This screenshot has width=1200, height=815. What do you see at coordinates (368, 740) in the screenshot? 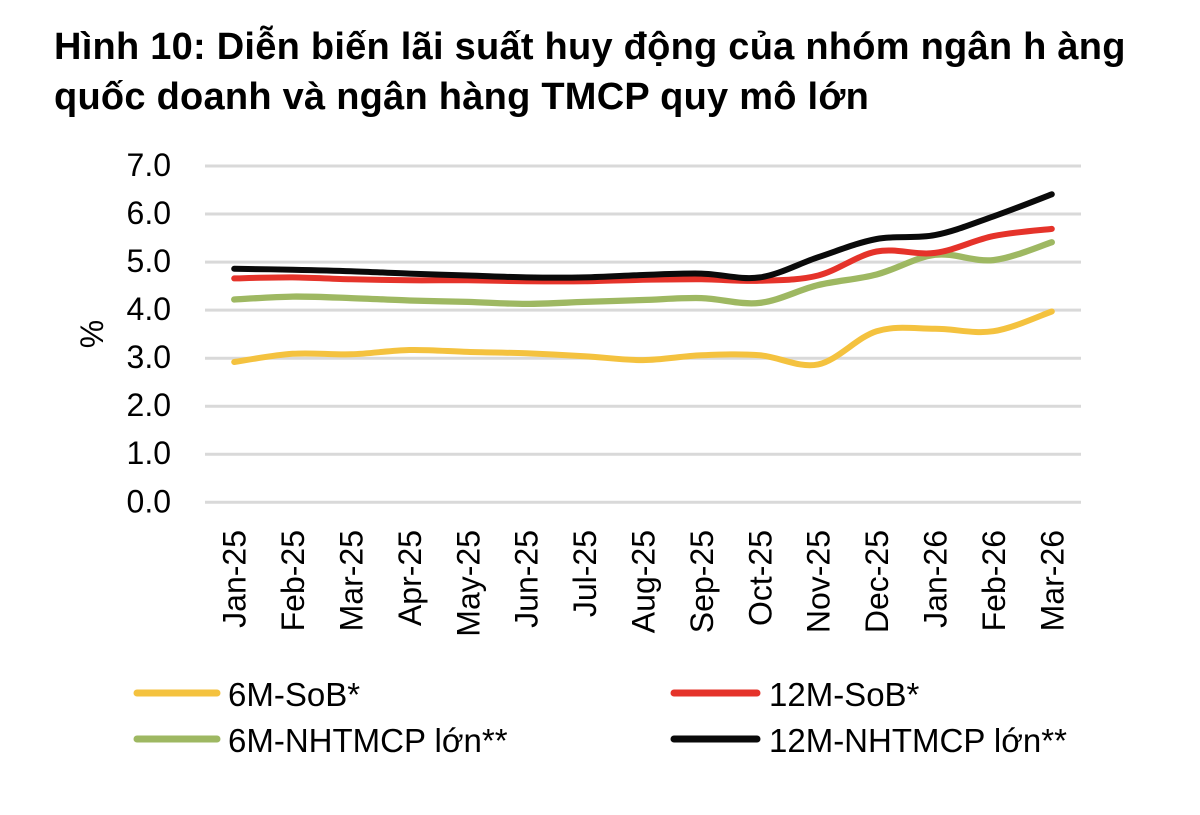
I see `svg-text: 6M-NHTMCP lớn**` at bounding box center [368, 740].